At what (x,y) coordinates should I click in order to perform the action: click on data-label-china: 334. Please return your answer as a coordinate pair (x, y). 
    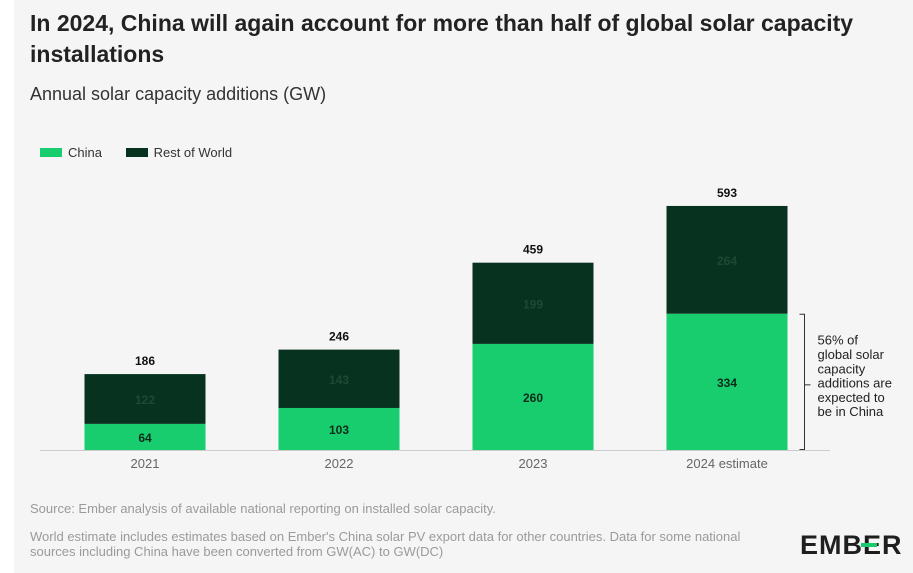
    Looking at the image, I should click on (727, 383).